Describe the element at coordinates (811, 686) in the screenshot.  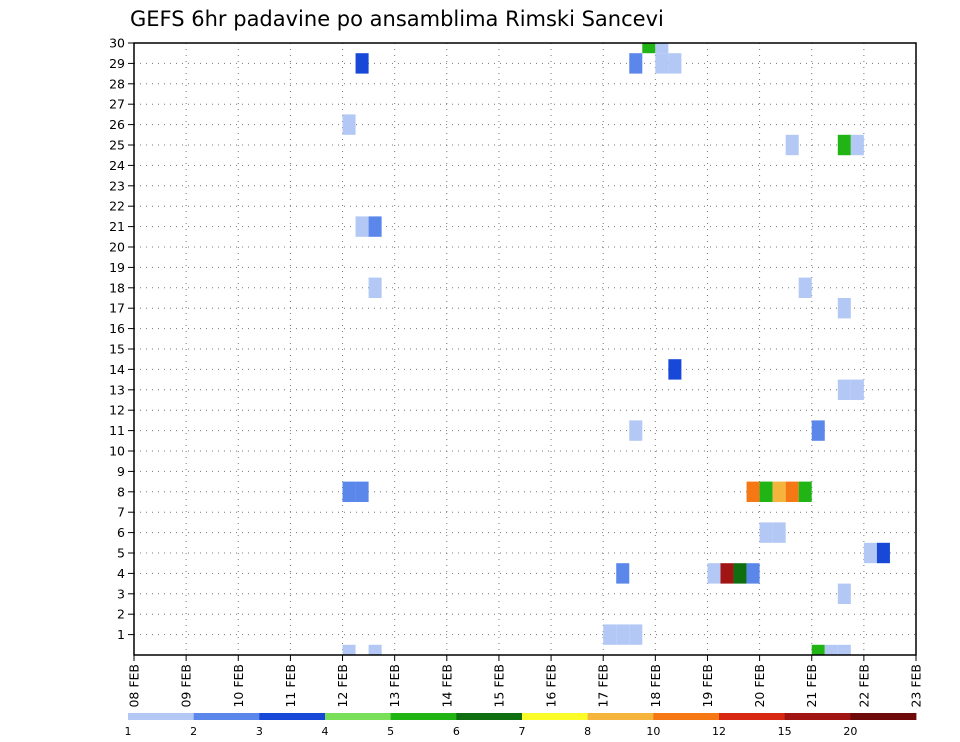
I see `x-tick-label: 21 FEB` at that location.